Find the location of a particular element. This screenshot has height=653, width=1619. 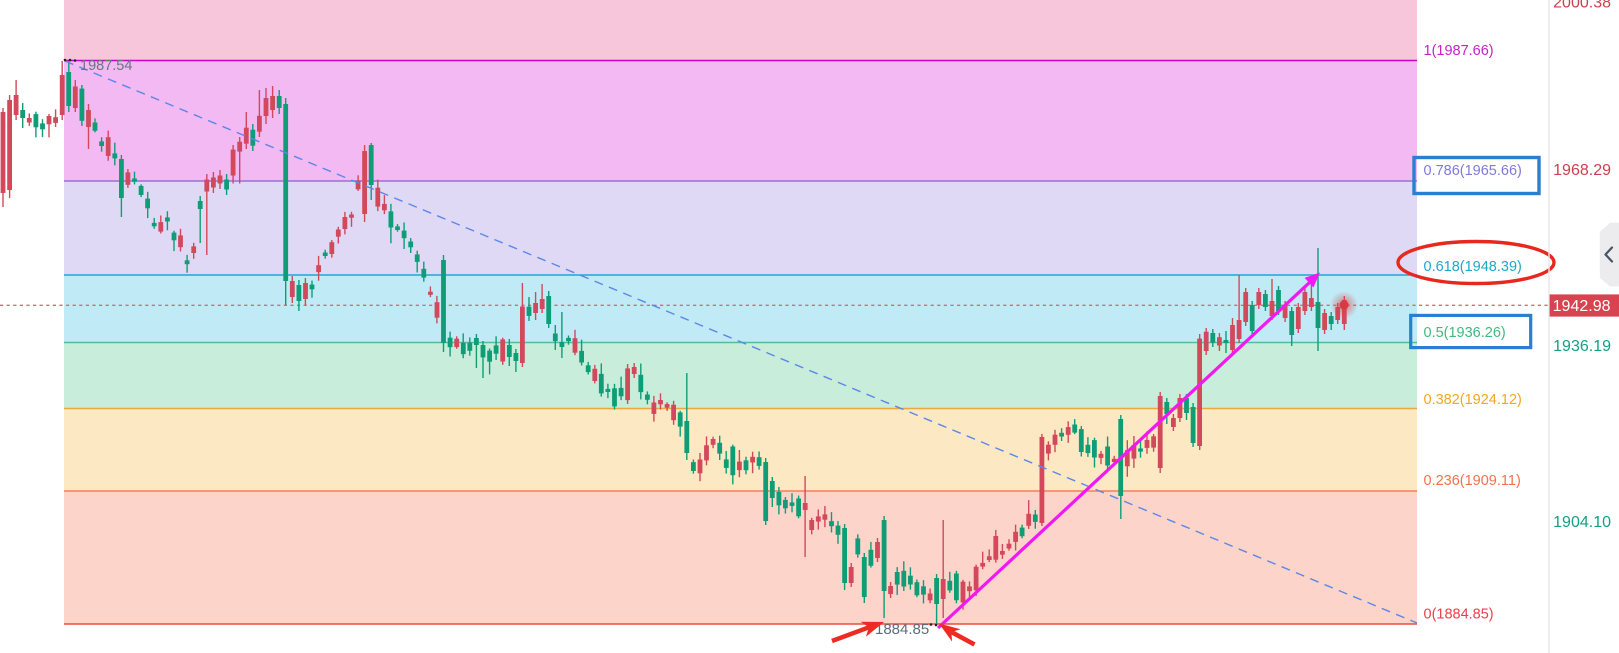

svg-text: 1968.29 is located at coordinates (1582, 170).